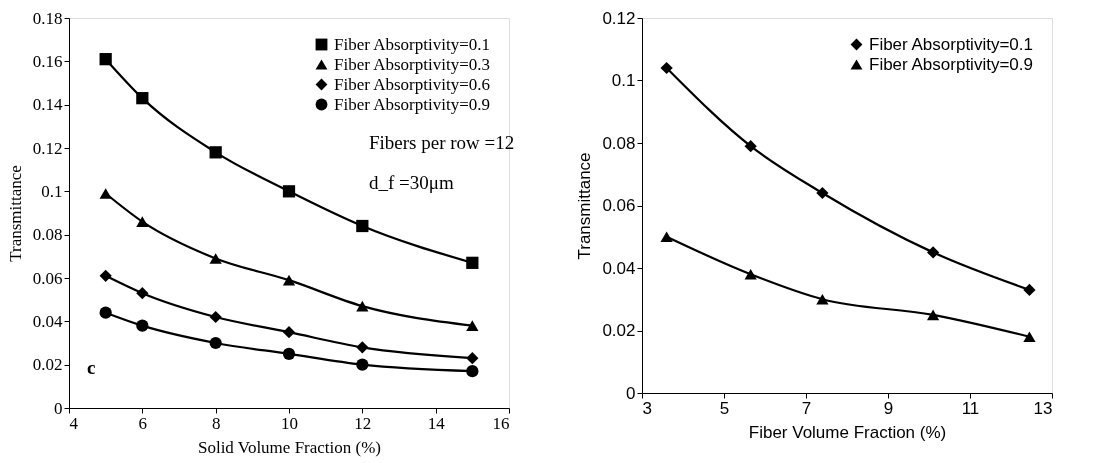  I want to click on annotation: Fibers per row =12, so click(442, 142).